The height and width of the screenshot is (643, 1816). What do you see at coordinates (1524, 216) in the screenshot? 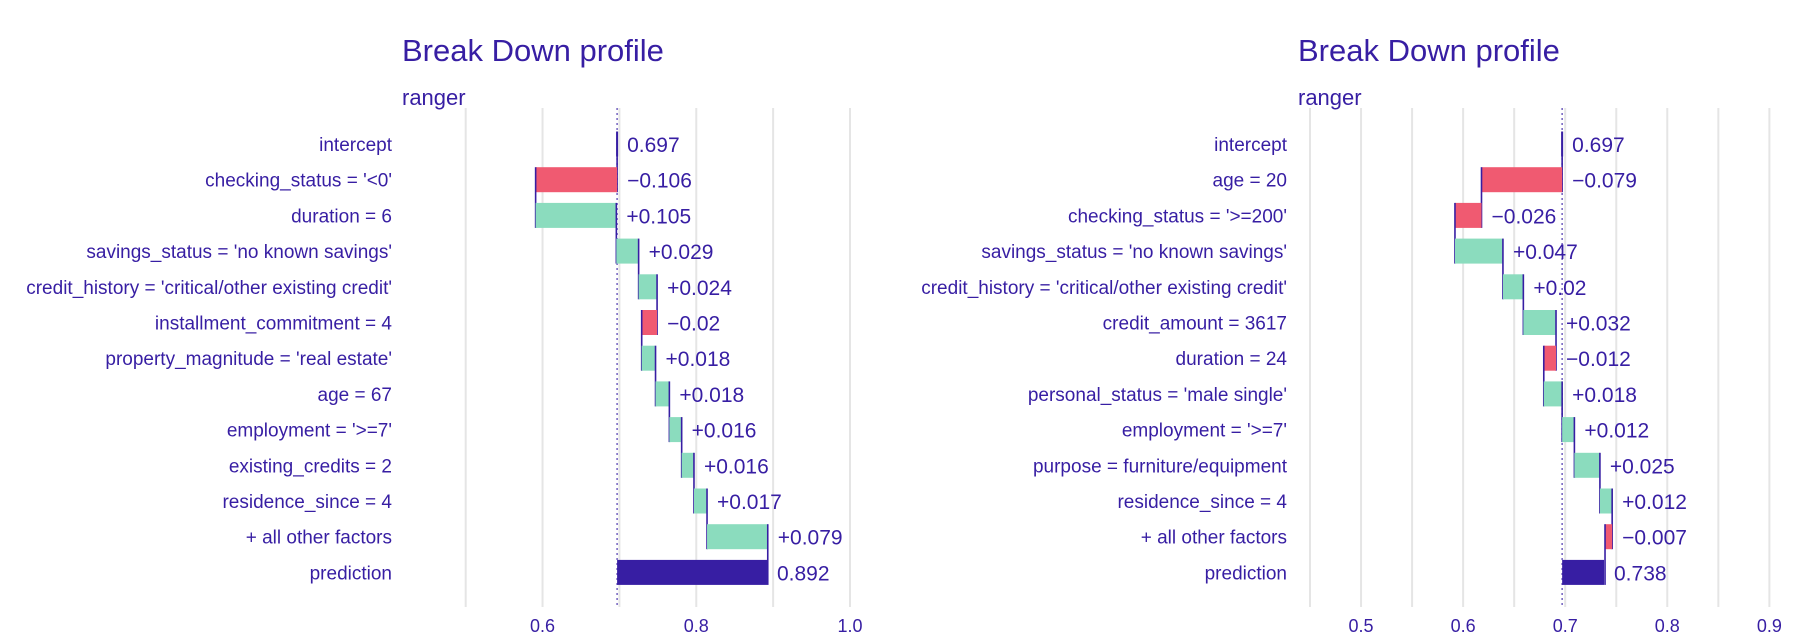
I see `value-label: −0.026` at bounding box center [1524, 216].